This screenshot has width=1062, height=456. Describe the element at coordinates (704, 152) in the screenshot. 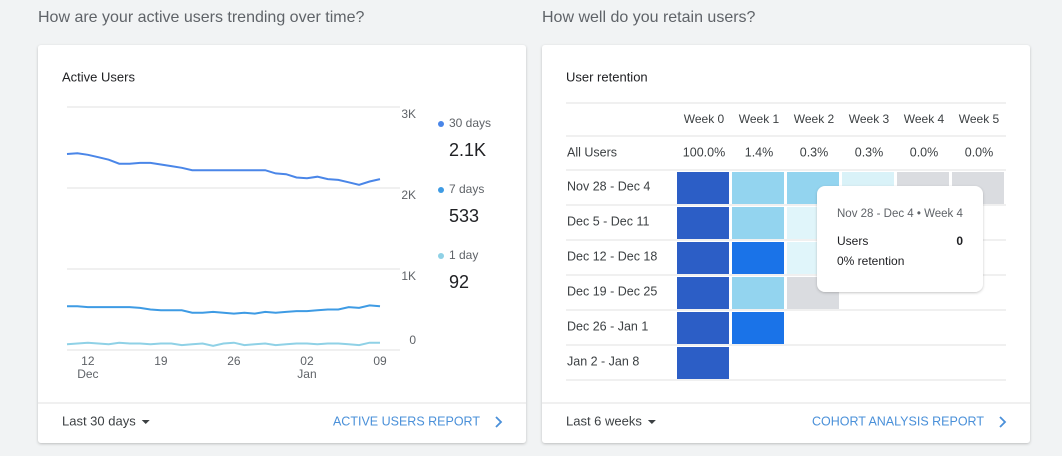

I see `retention-value: 100.0%` at that location.